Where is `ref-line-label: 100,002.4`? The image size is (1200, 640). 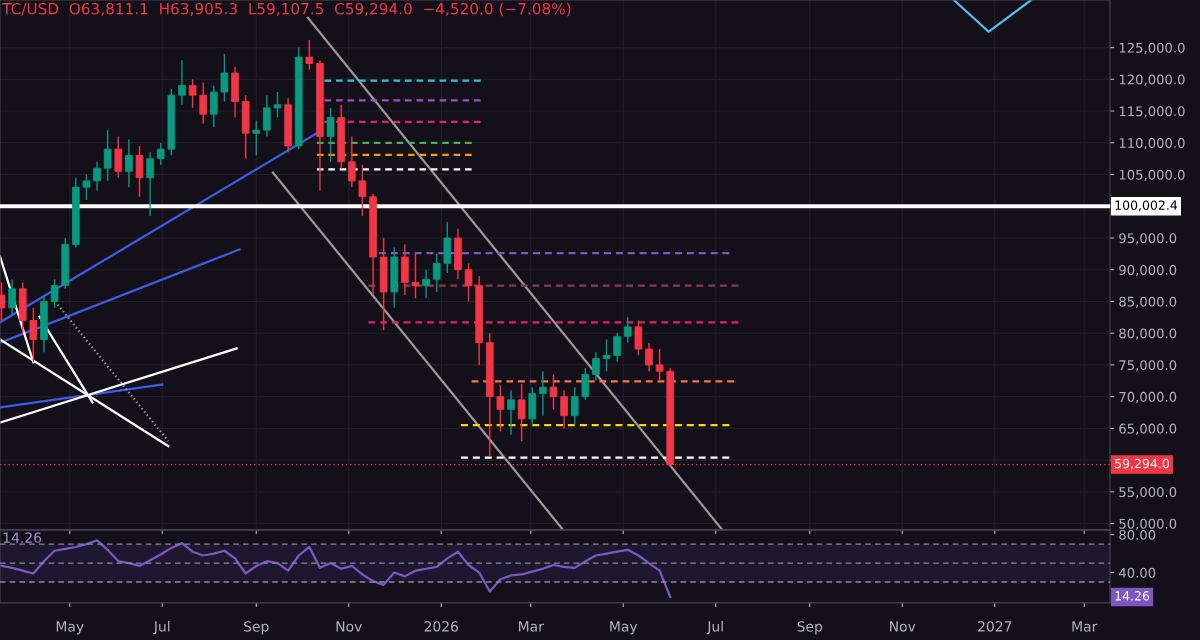
ref-line-label: 100,002.4 is located at coordinates (1146, 206).